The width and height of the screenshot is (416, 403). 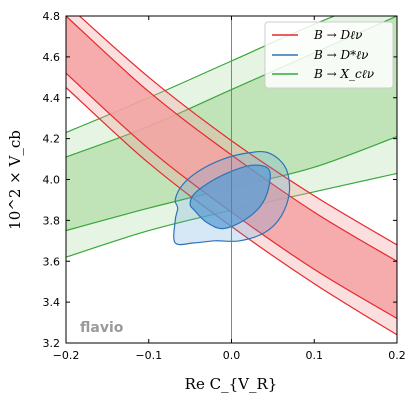 I want to click on legend-label-bdlnu: B → Dℓν, so click(x=337, y=35).